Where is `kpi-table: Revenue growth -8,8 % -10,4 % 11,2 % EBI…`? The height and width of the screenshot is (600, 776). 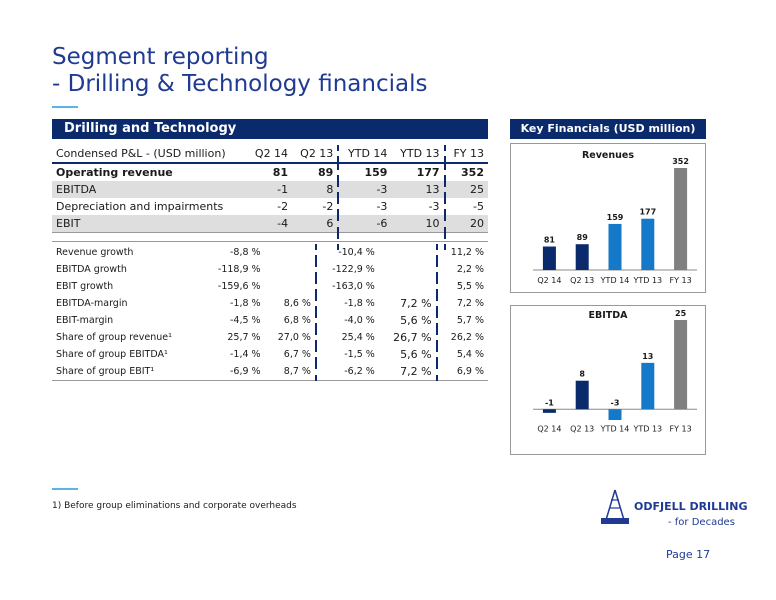 kpi-table: Revenue growth -8,8 % -10,4 % 11,2 % EBI… is located at coordinates (270, 312).